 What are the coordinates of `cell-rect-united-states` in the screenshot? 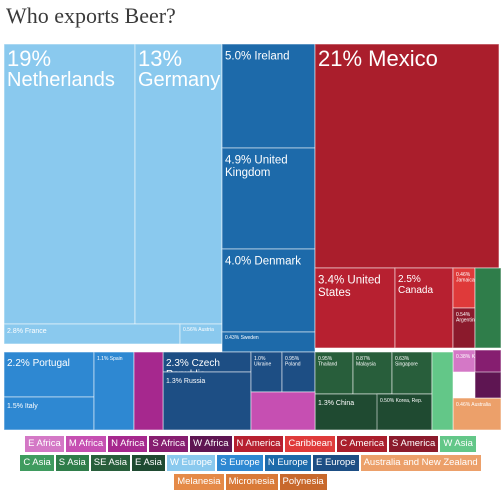 It's located at (355, 308).